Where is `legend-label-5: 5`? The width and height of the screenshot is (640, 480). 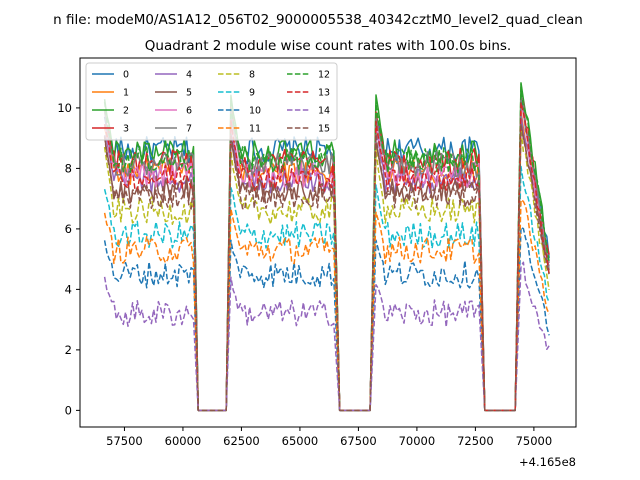
legend-label-5: 5 is located at coordinates (189, 93).